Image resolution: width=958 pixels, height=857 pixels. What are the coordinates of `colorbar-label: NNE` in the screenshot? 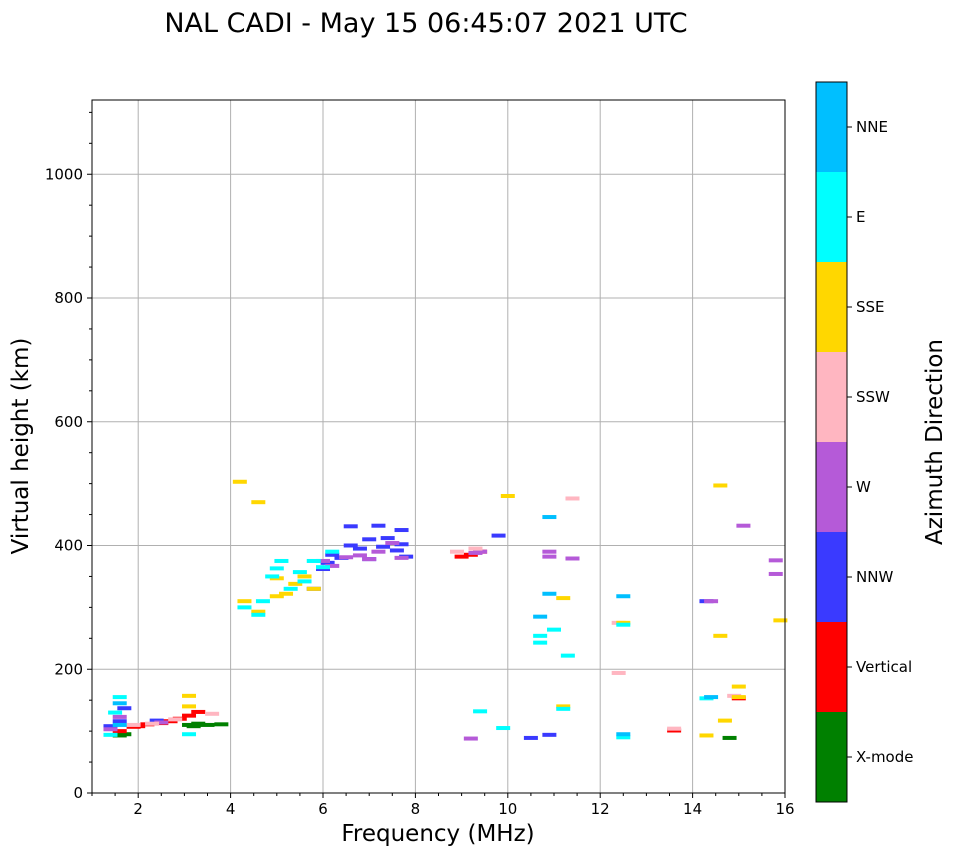 It's located at (872, 127).